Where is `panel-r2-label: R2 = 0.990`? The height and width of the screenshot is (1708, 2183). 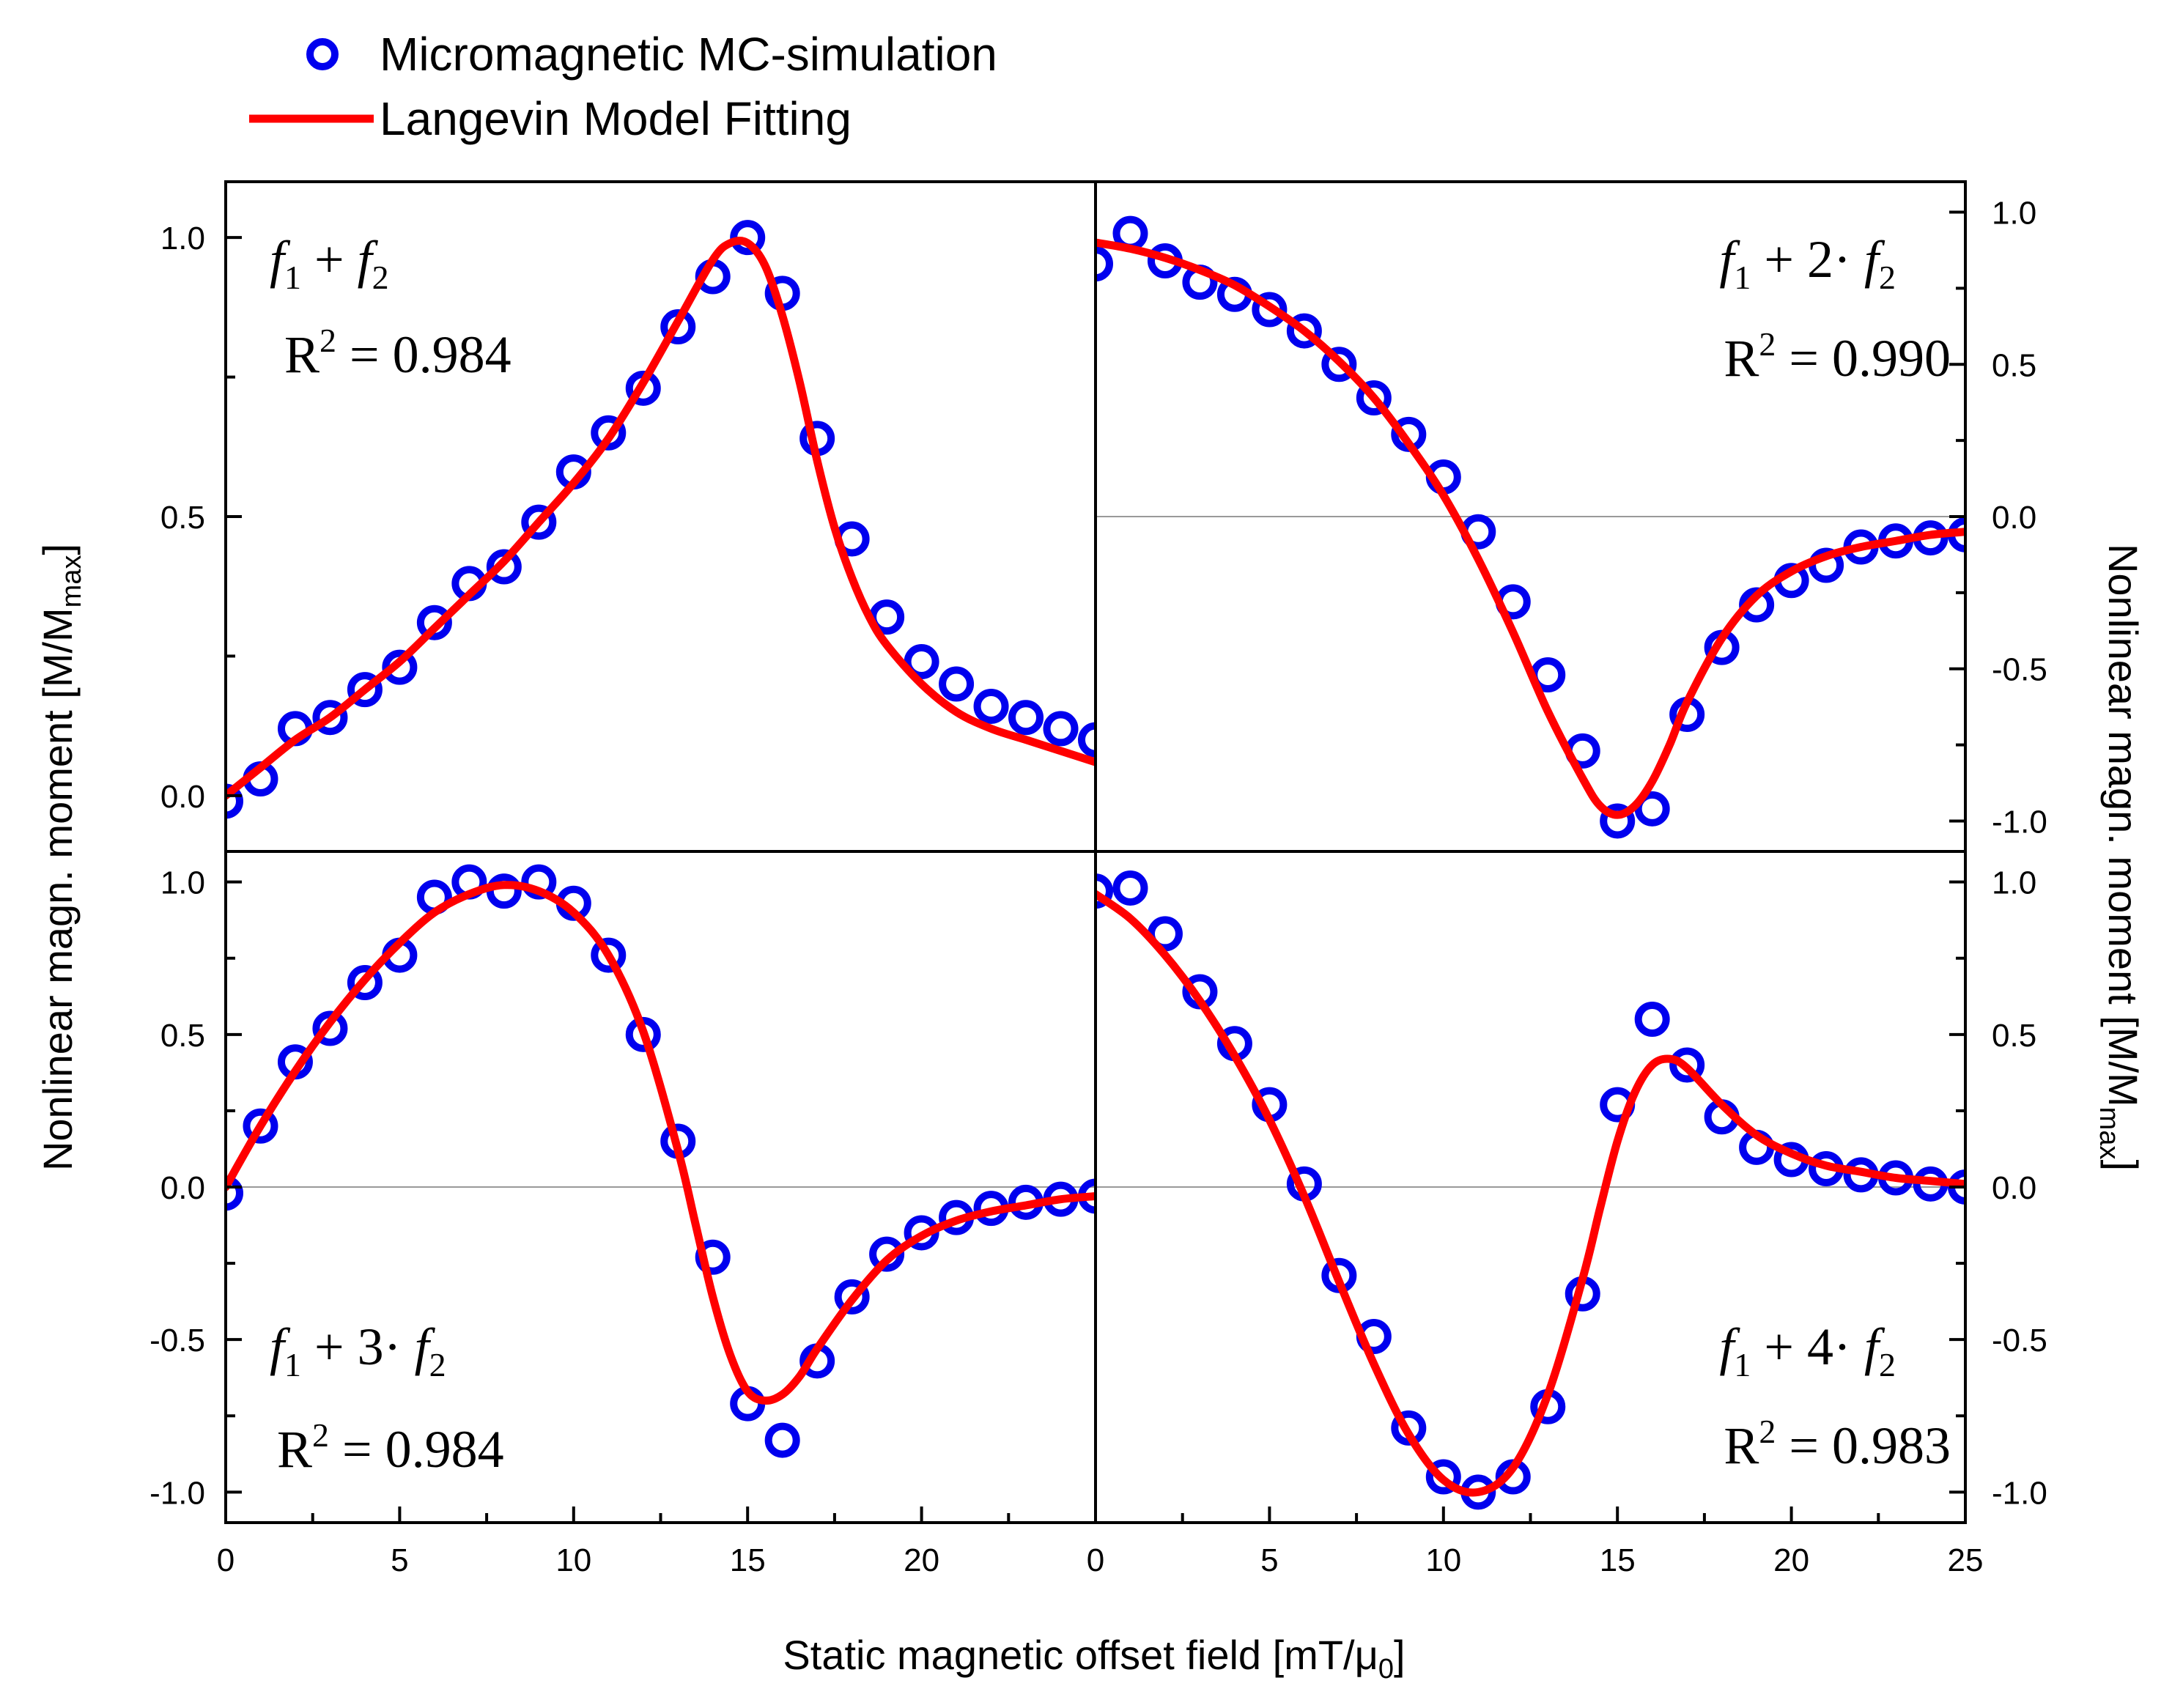
panel-r2-label: R2 = 0.990 is located at coordinates (1837, 356).